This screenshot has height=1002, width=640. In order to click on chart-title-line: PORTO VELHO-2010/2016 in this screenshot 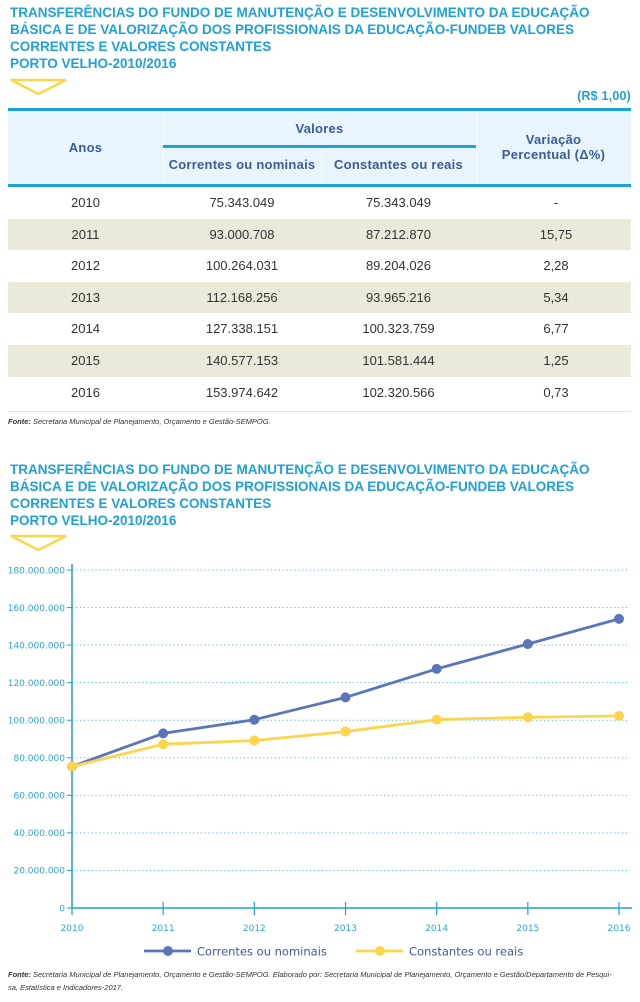, I will do `click(93, 520)`.